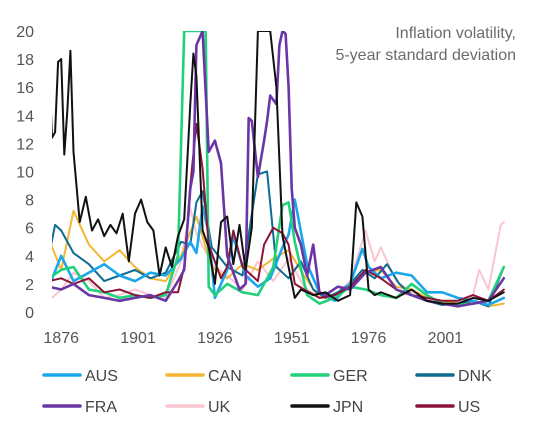  I want to click on legend: AUS CAN GER DNK FRA UK JPN US, so click(267, 392).